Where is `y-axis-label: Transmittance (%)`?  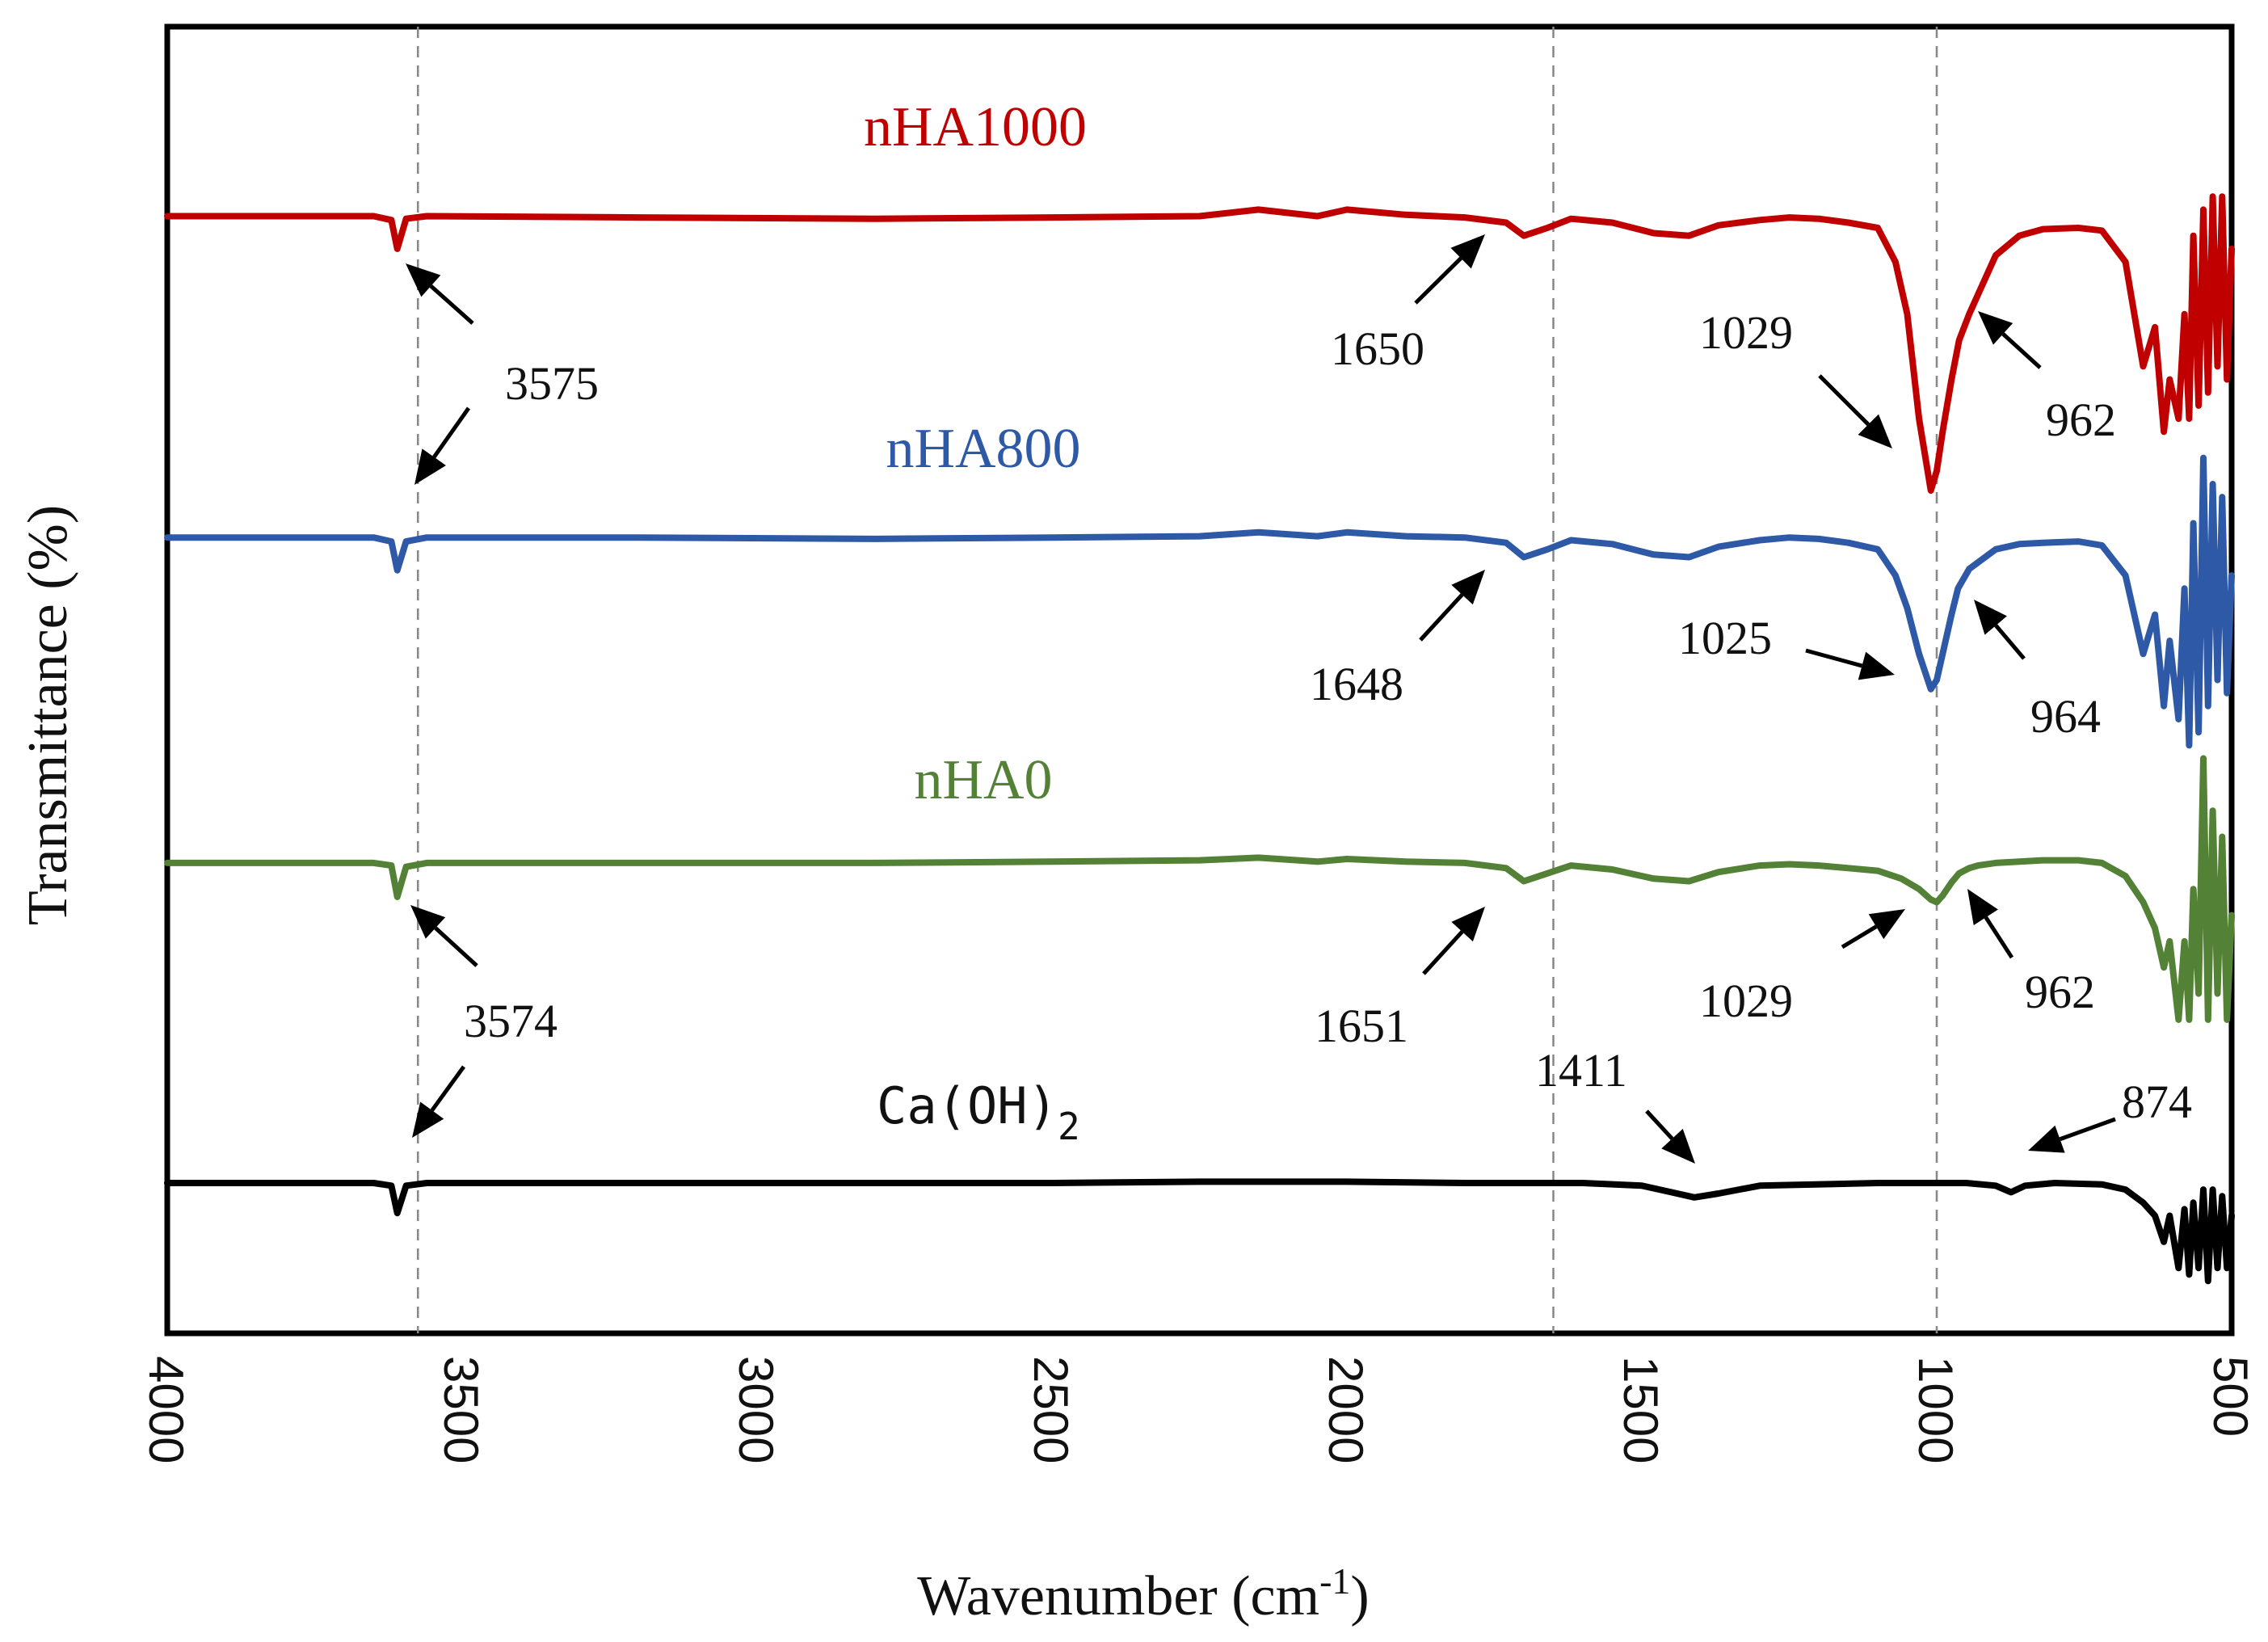
y-axis-label: Transmittance (%) is located at coordinates (48, 715).